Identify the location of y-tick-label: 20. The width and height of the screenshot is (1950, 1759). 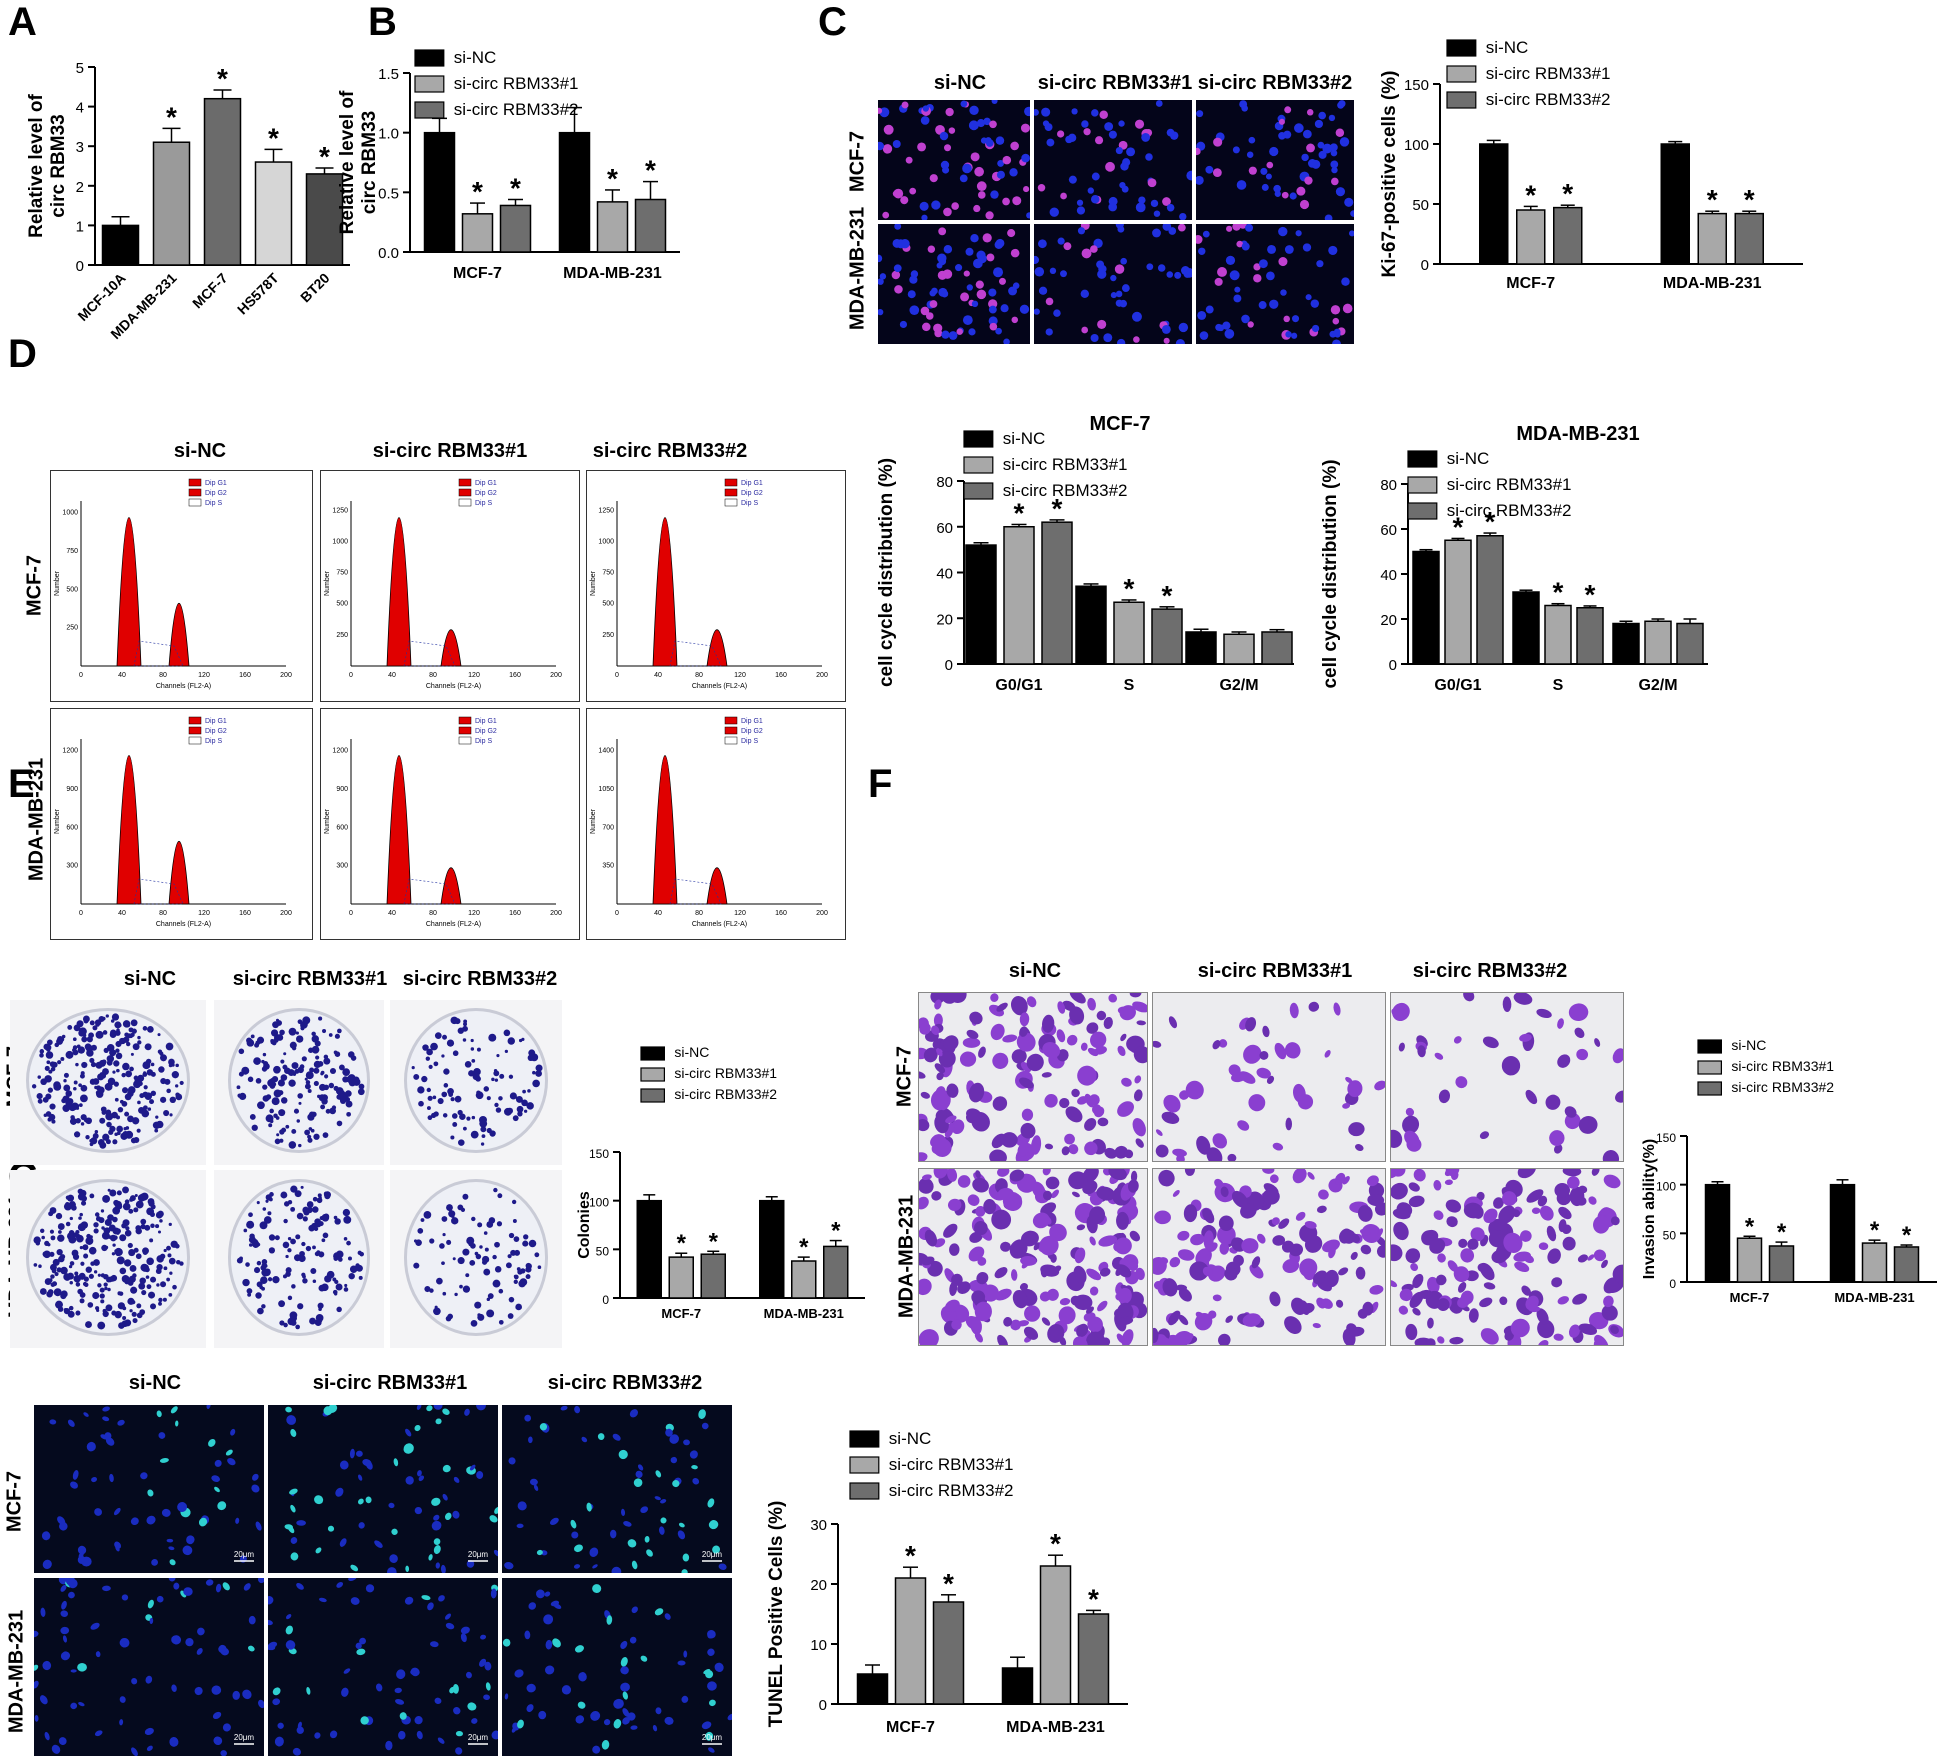
(944, 619).